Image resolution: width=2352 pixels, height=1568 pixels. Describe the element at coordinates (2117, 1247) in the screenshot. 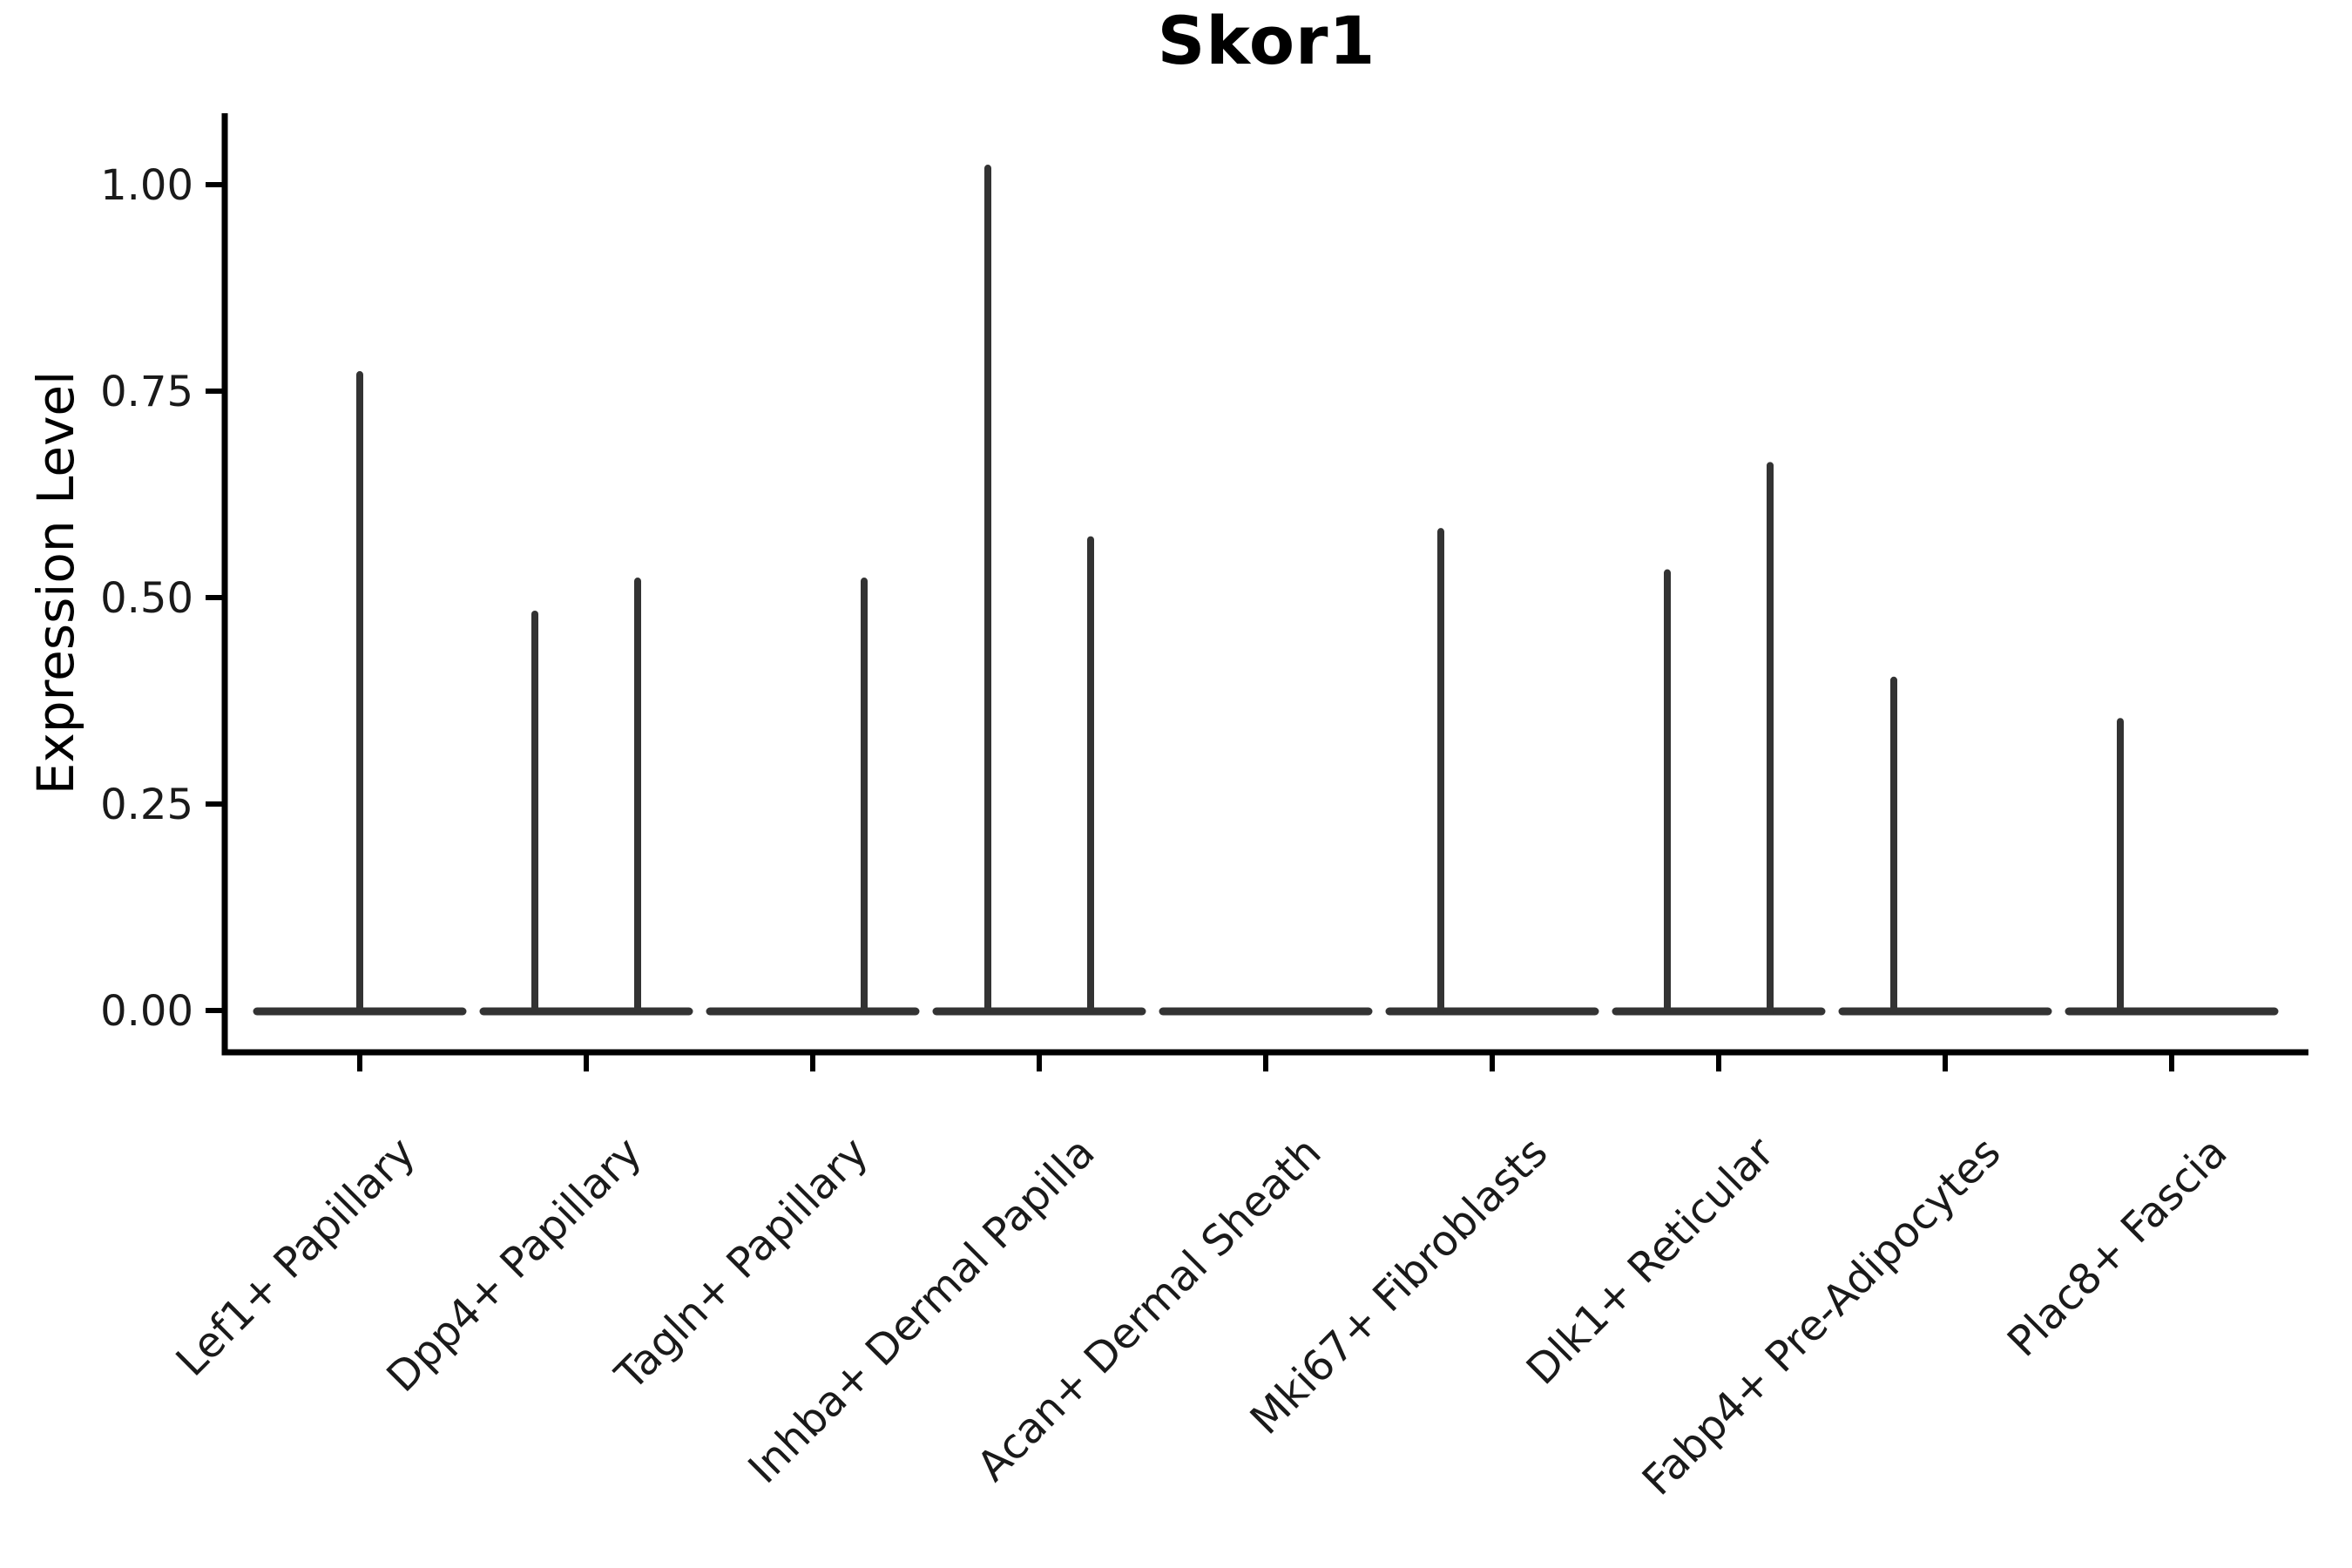

I see `x-tick-label: Plac8+ Fascia` at that location.